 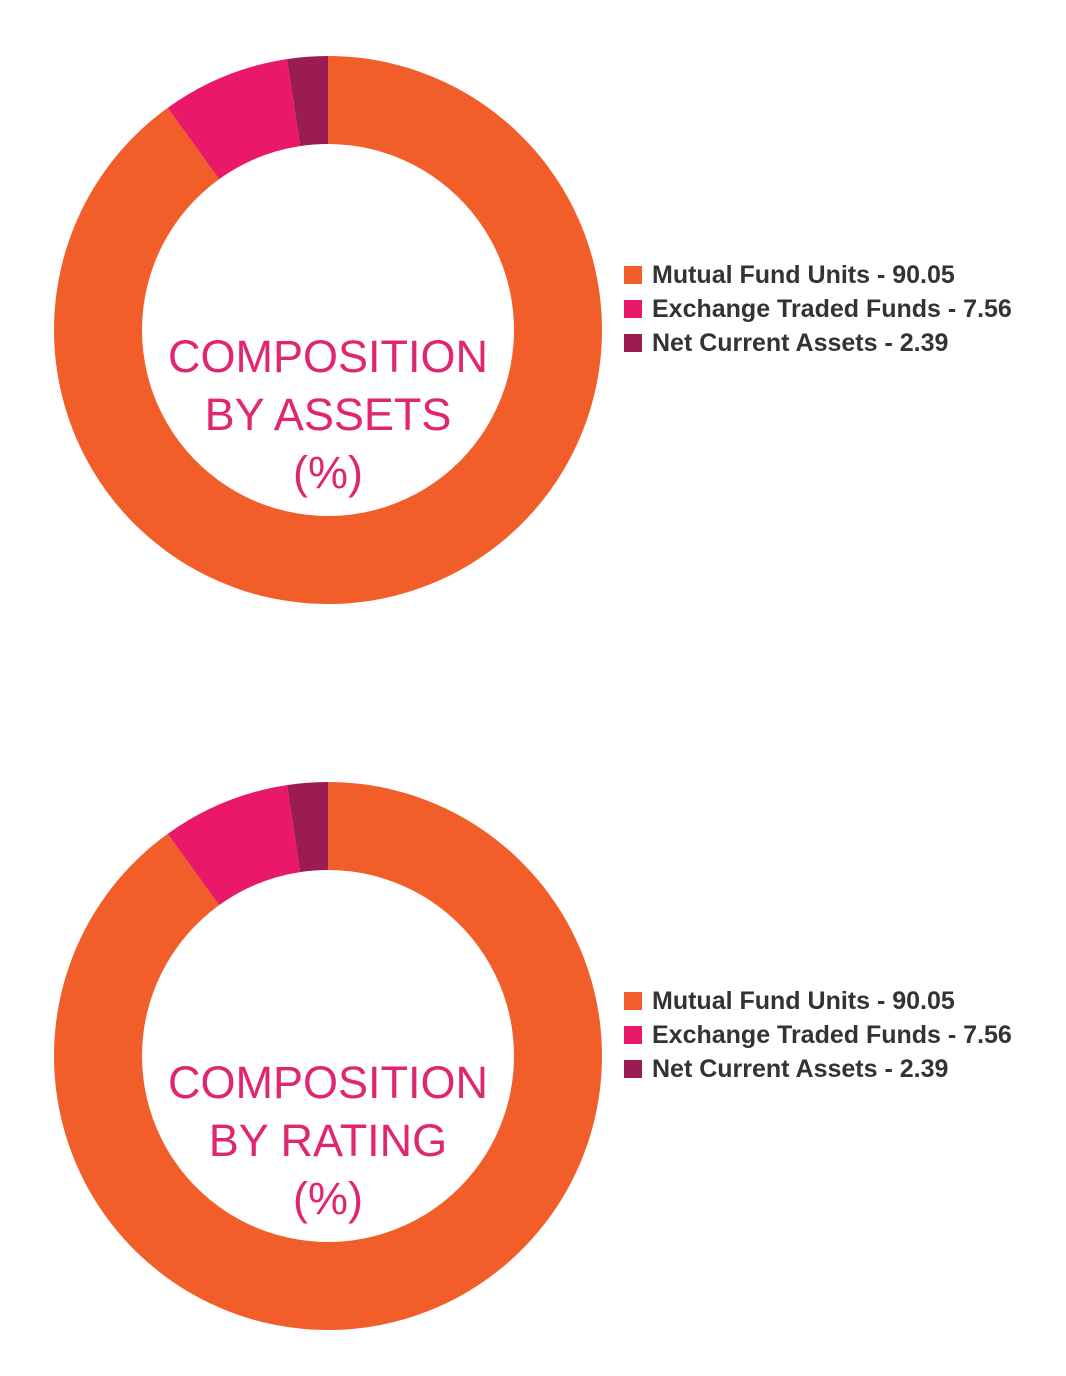 I want to click on chart-center-title: COMPOSITION BY ASSETS (%), so click(x=328, y=415).